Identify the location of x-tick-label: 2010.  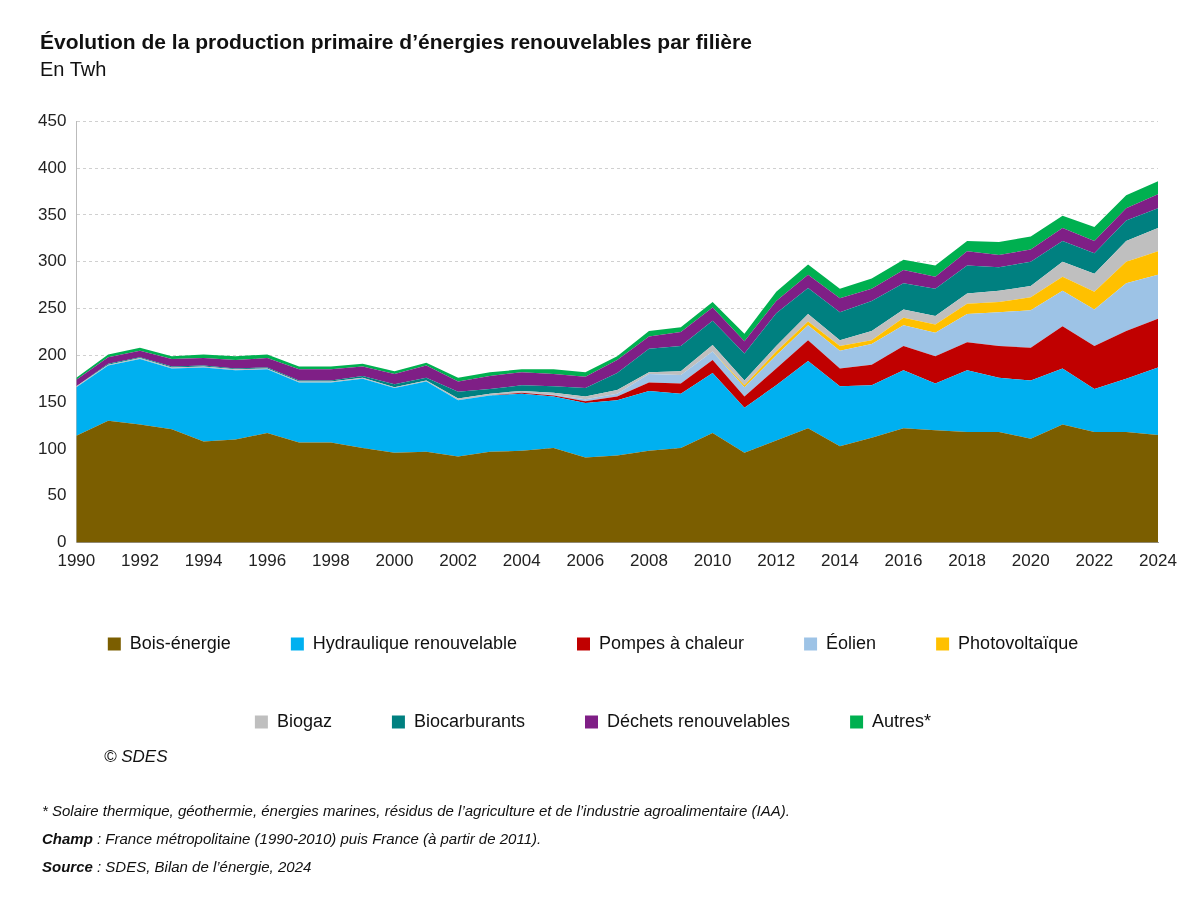
(712, 561).